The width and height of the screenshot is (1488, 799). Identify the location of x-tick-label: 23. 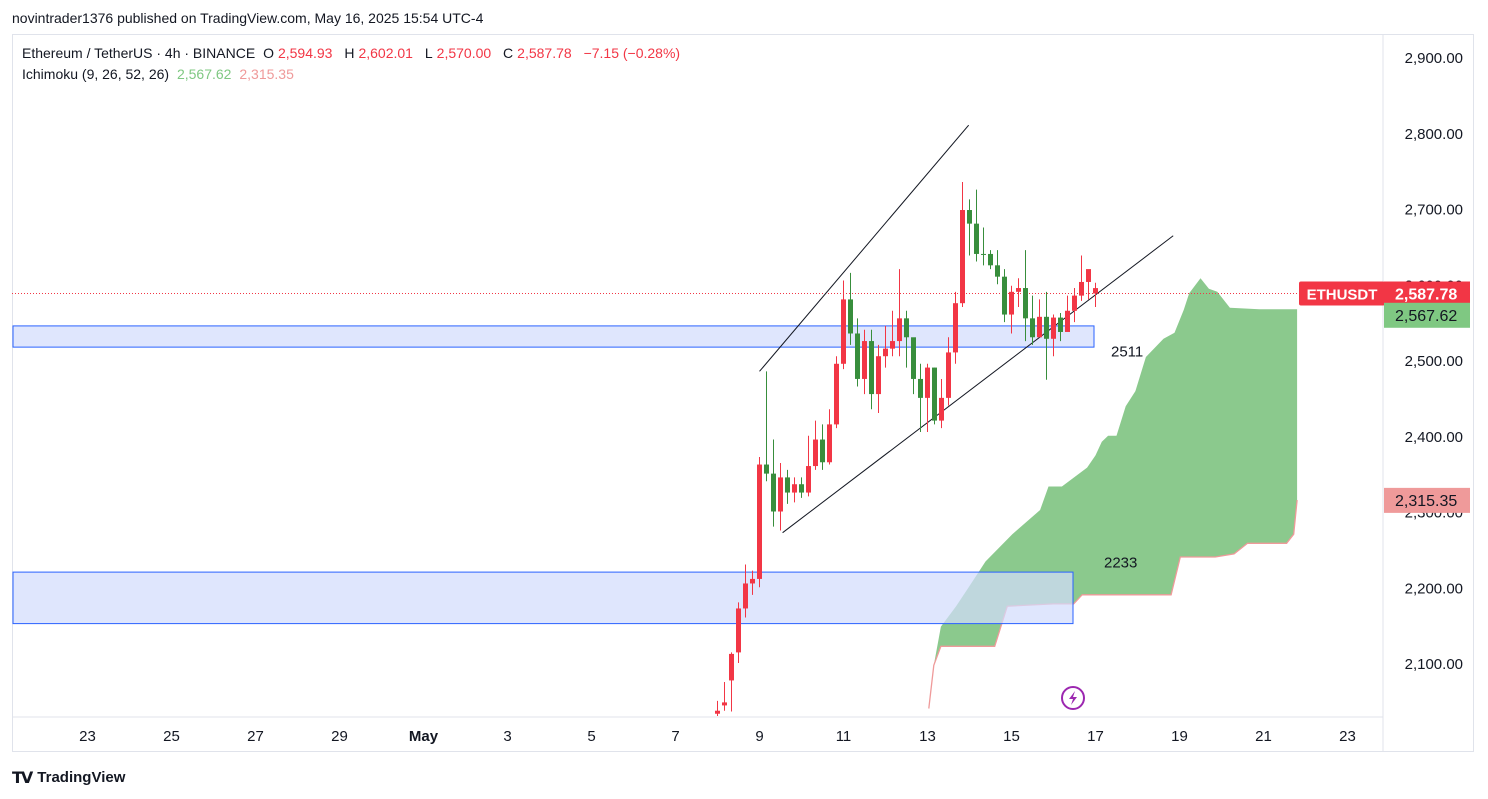
(87, 736).